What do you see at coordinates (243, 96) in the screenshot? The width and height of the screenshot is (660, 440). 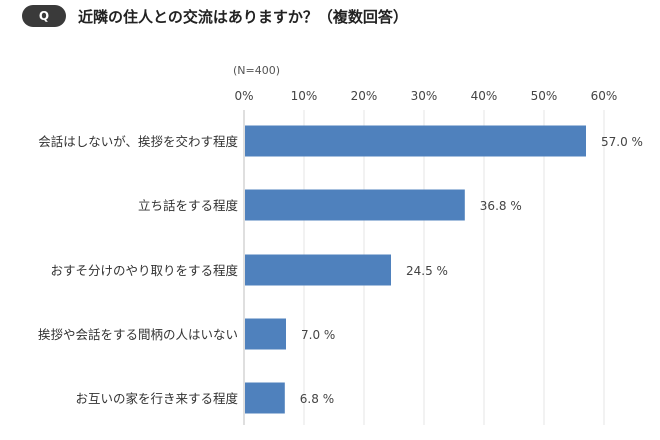 I see `x-tick-label: 0%` at bounding box center [243, 96].